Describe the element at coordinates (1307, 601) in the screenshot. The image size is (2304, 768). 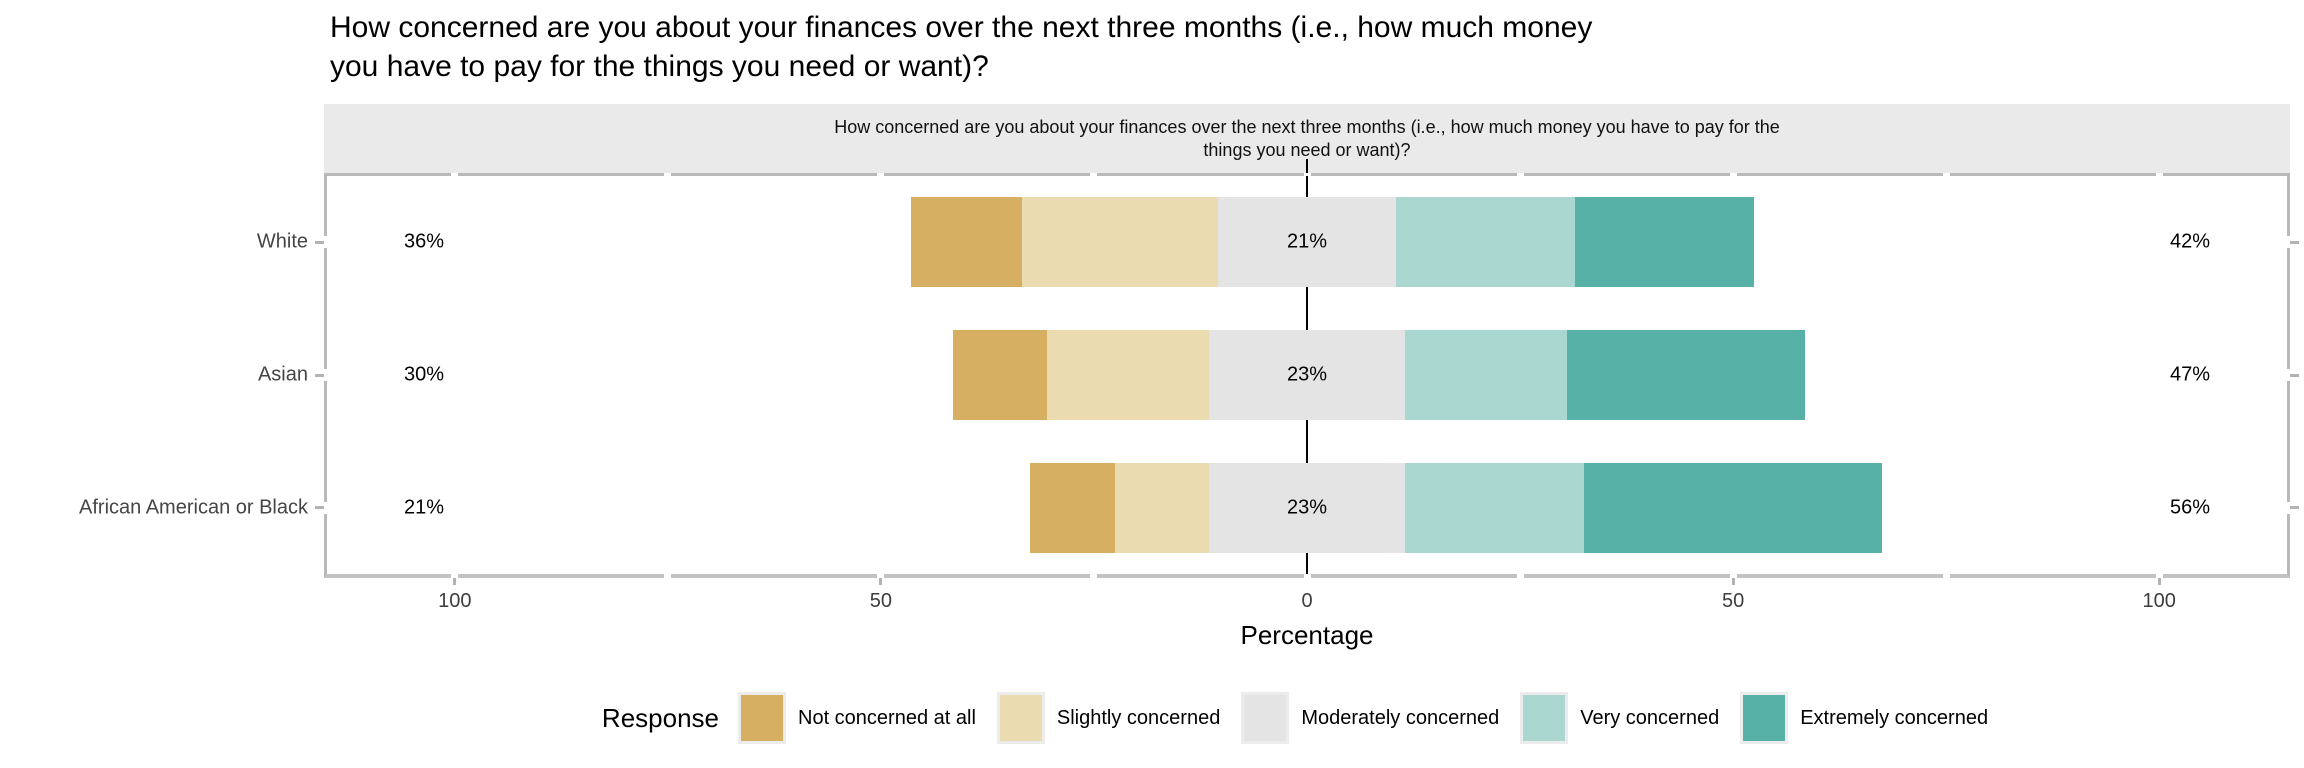
I see `x-tick-label: 0` at that location.